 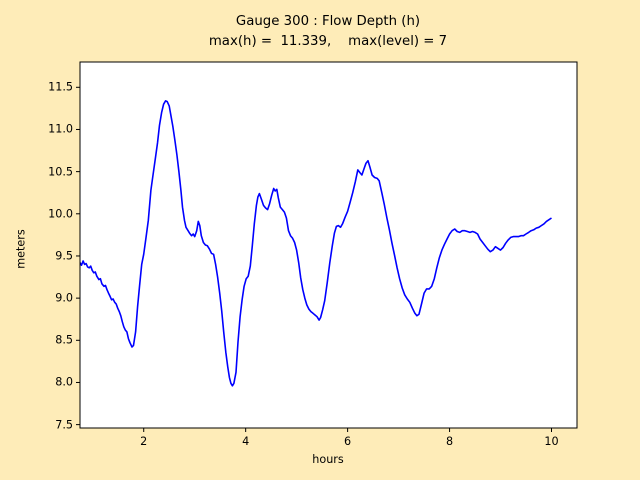 I want to click on y-axis-label: meters, so click(x=21, y=249).